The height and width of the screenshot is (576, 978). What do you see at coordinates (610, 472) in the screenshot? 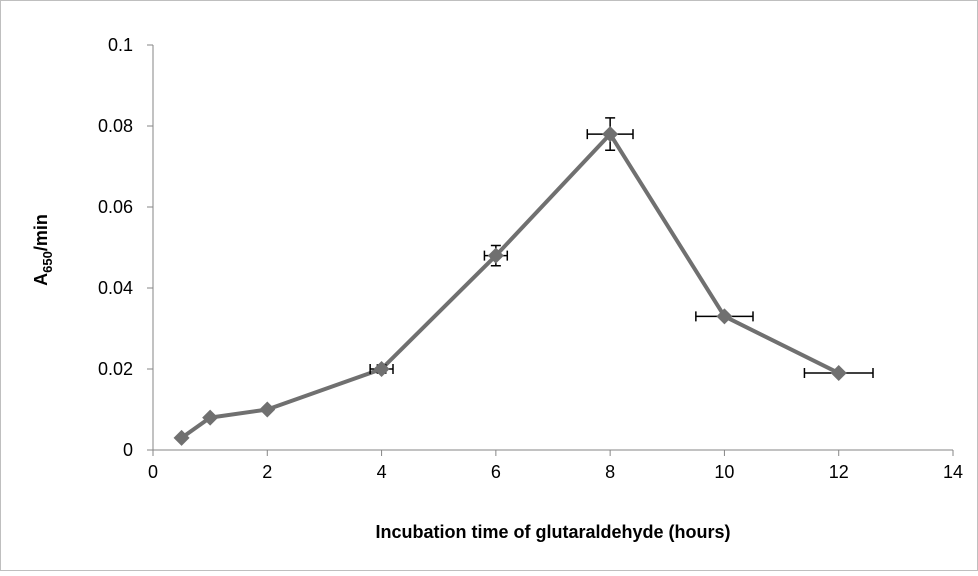
I see `x-tick-label: 8` at bounding box center [610, 472].